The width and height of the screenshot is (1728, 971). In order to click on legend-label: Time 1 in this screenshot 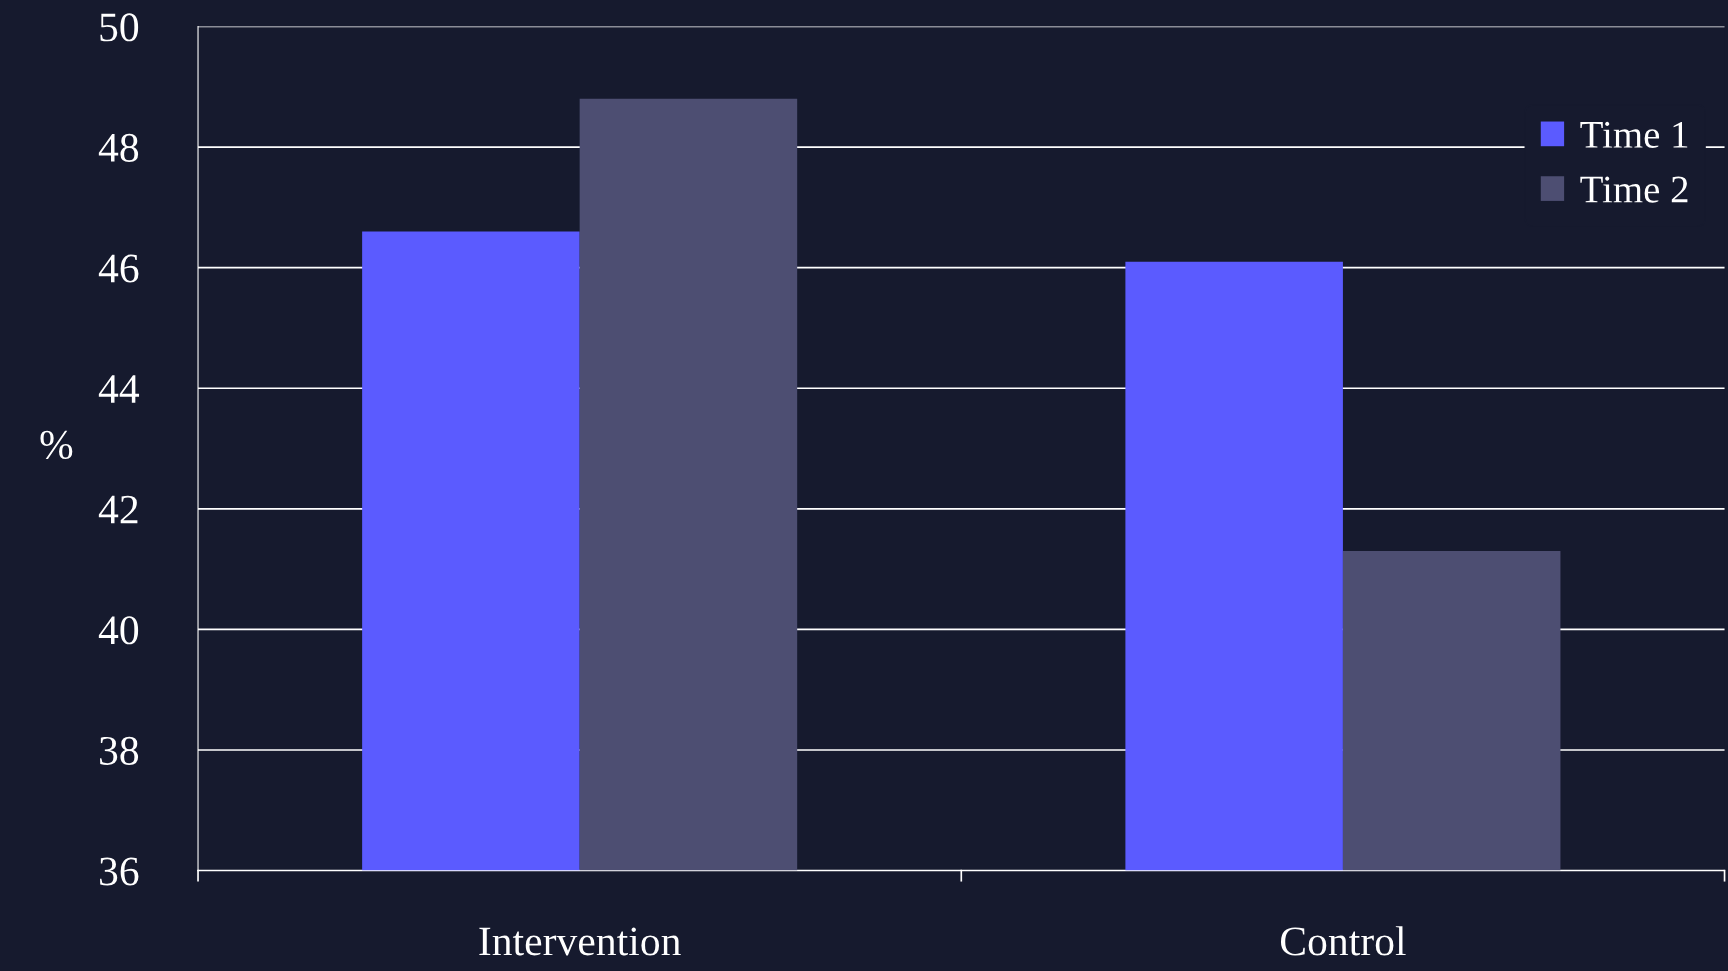, I will do `click(1634, 134)`.